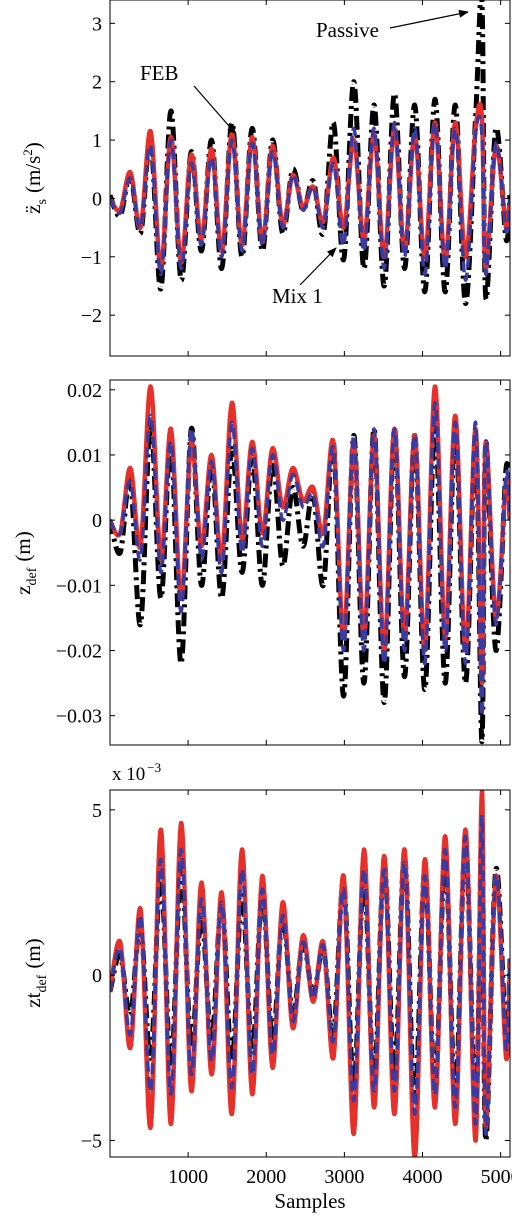 This screenshot has width=512, height=1217. Describe the element at coordinates (97, 811) in the screenshot. I see `y-tick-label: 5` at that location.